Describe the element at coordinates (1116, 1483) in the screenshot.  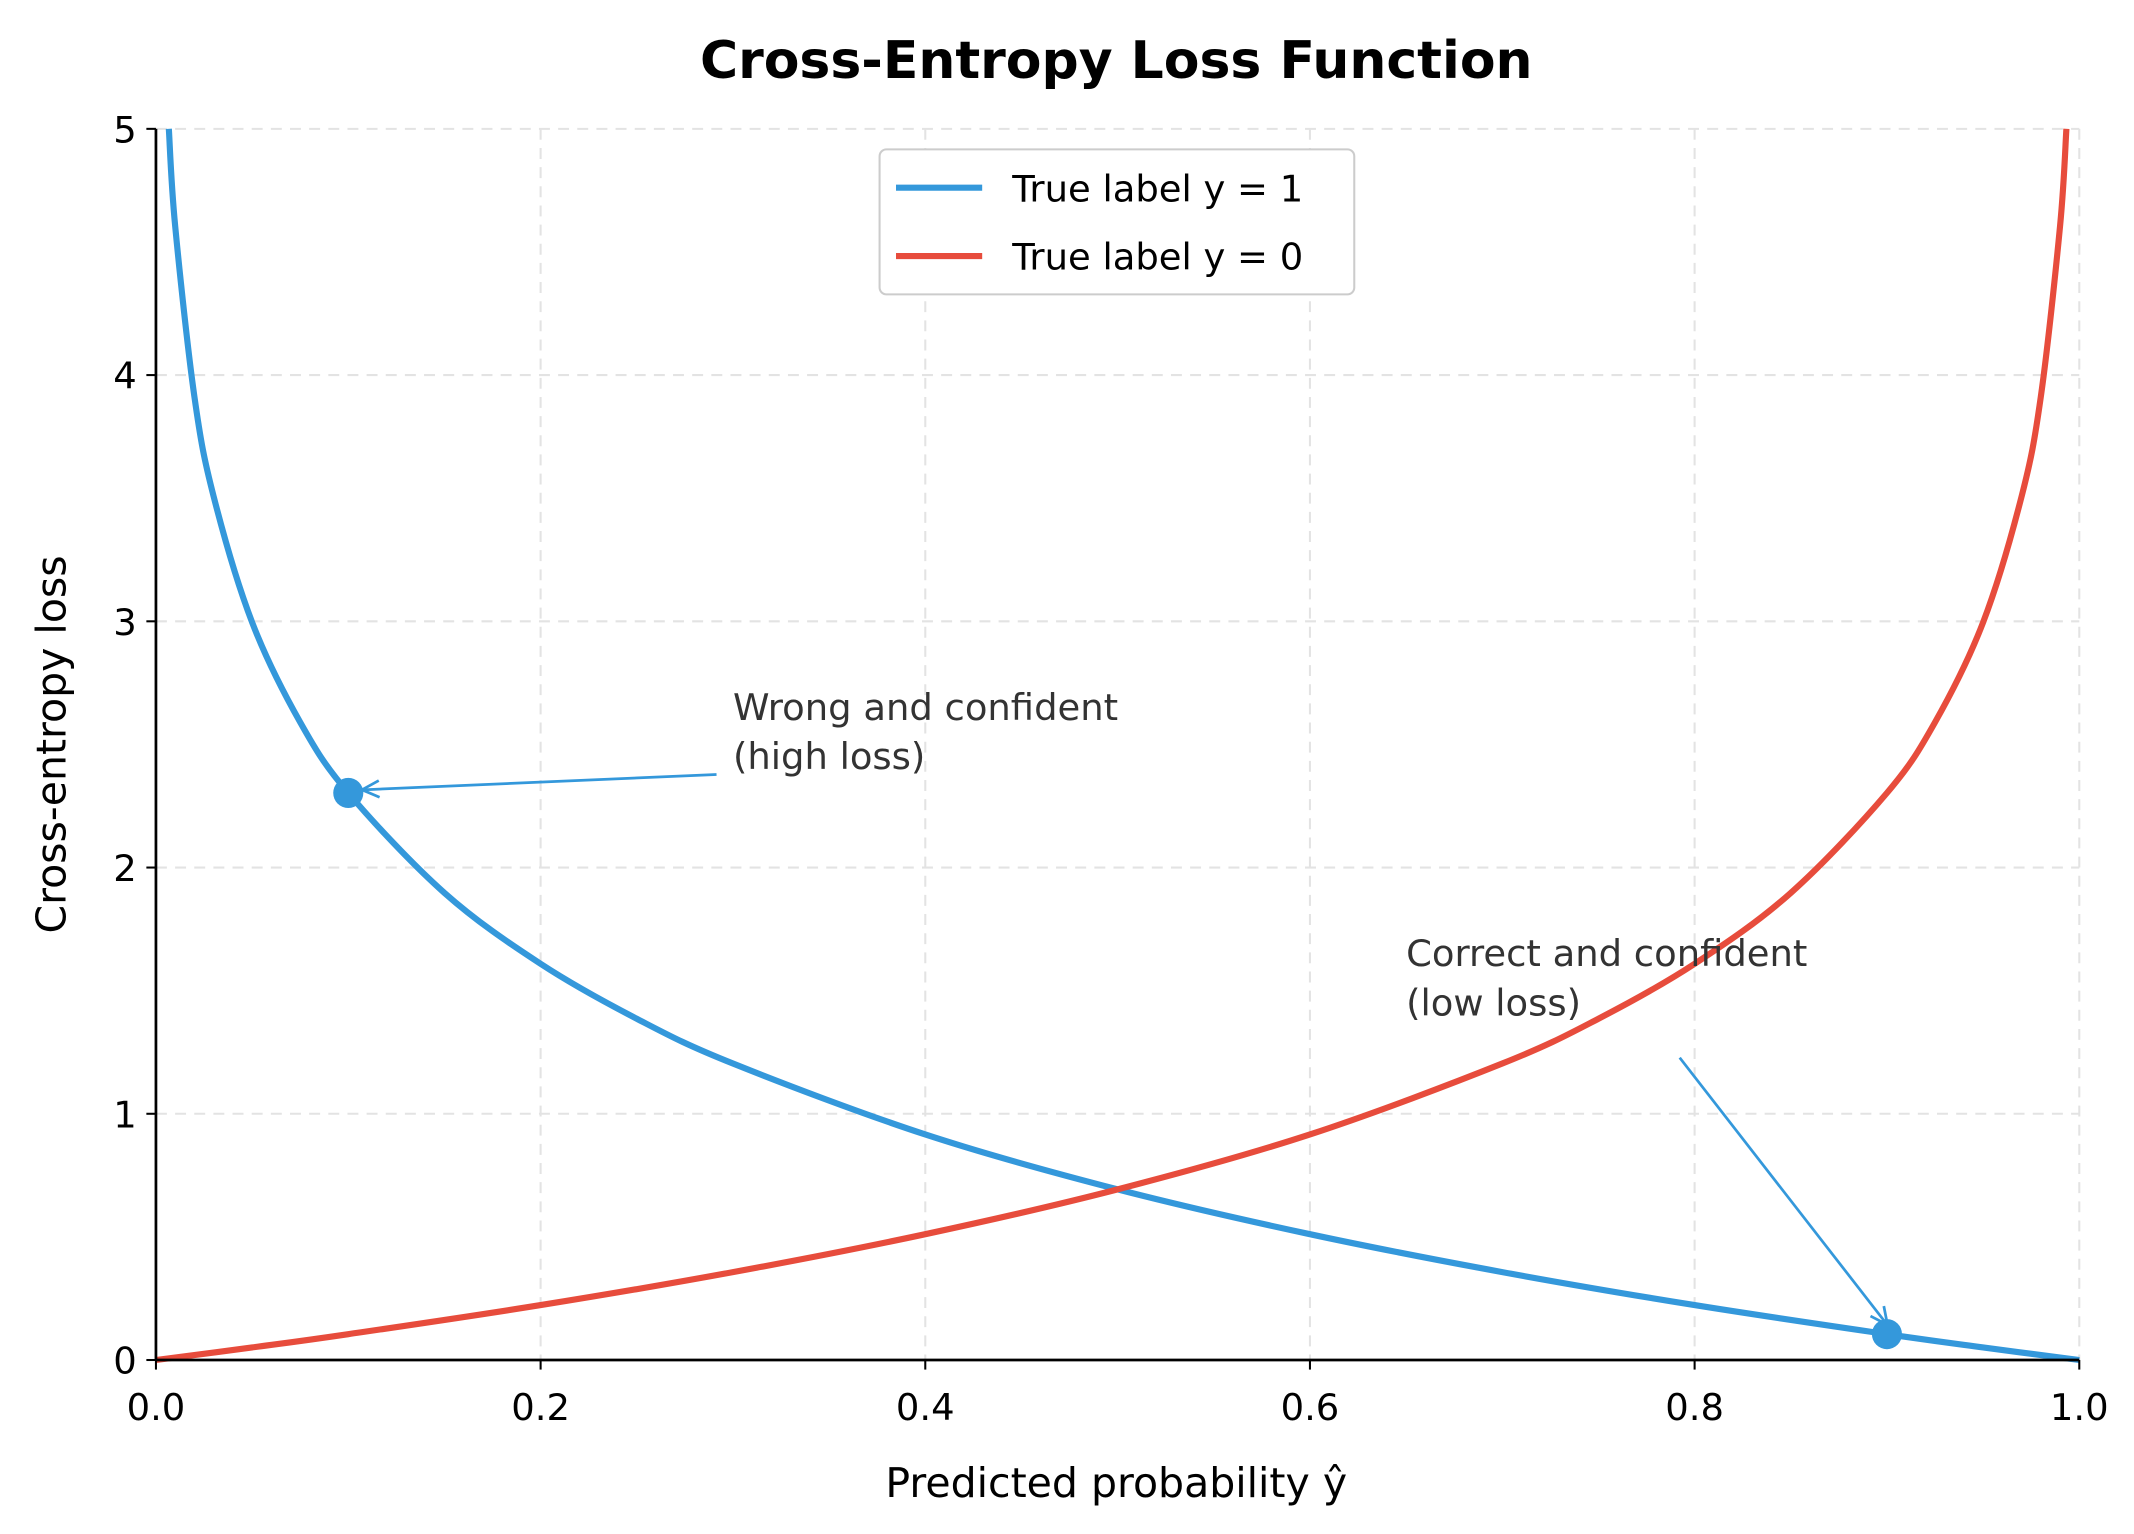
I see `x-axis-label: Predicted probability ŷ` at that location.